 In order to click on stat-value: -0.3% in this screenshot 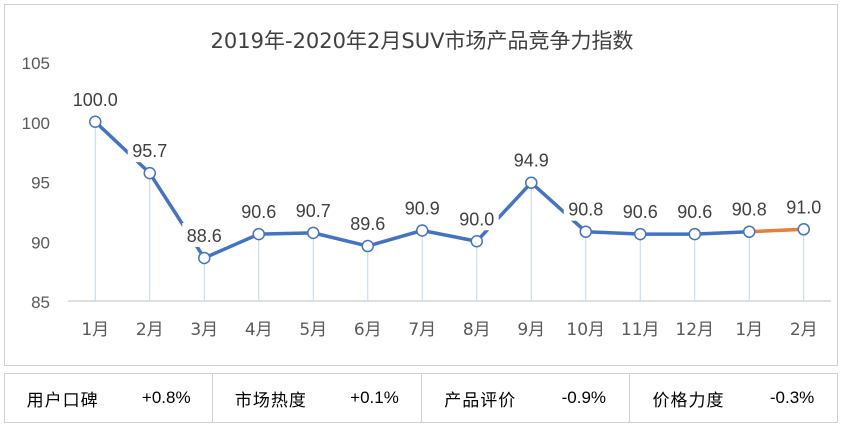, I will do `click(792, 397)`.